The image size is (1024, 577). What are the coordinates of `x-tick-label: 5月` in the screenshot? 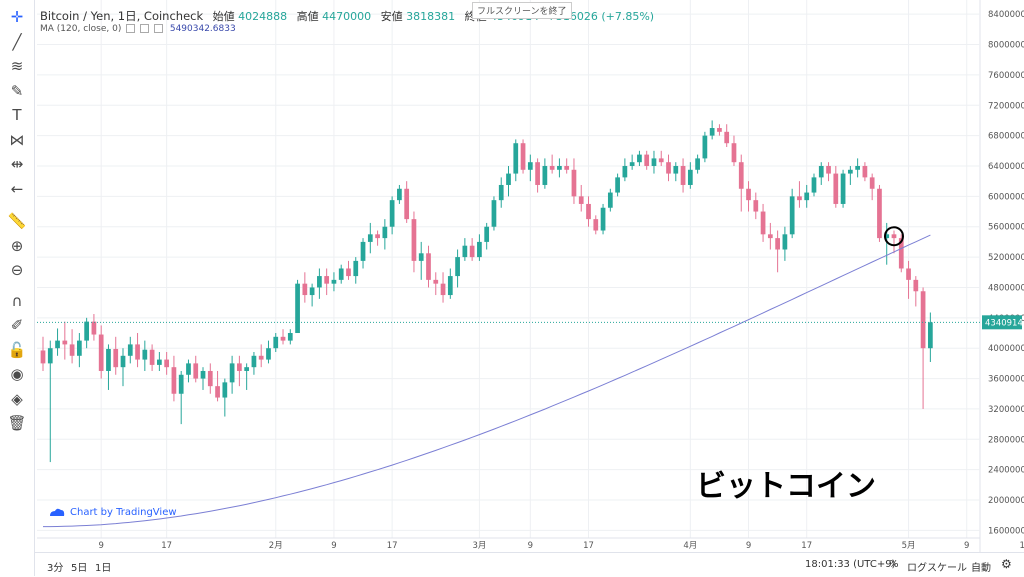 It's located at (909, 546).